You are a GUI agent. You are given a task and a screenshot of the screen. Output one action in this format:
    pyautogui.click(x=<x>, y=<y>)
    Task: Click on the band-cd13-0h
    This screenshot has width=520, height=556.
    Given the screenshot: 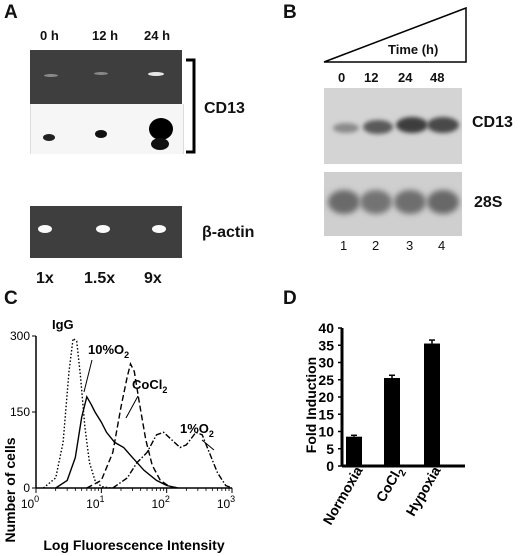 What is the action you would take?
    pyautogui.click(x=49, y=137)
    